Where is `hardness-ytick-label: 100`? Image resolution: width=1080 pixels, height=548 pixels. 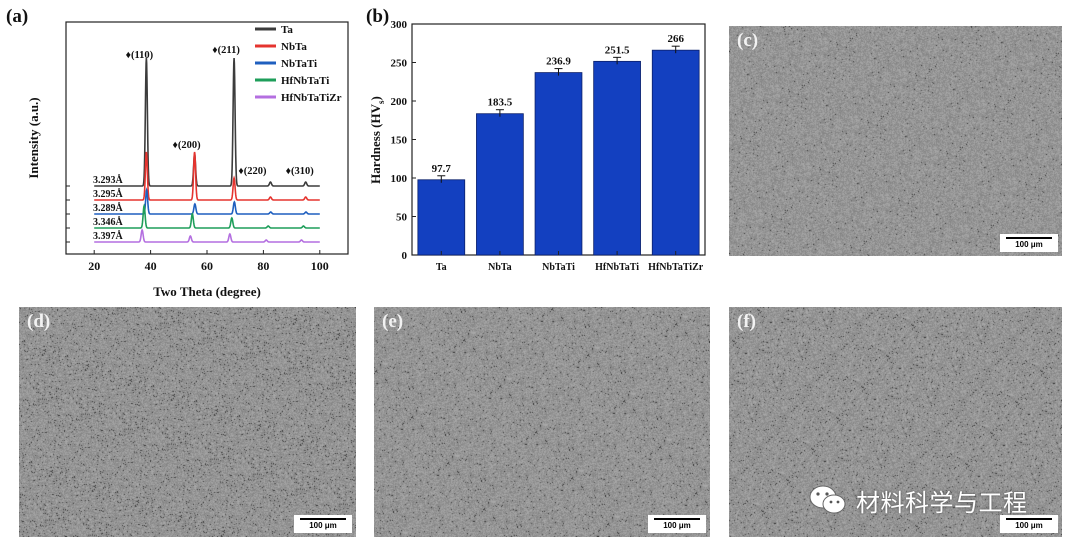
hardness-ytick-label: 100 is located at coordinates (399, 179).